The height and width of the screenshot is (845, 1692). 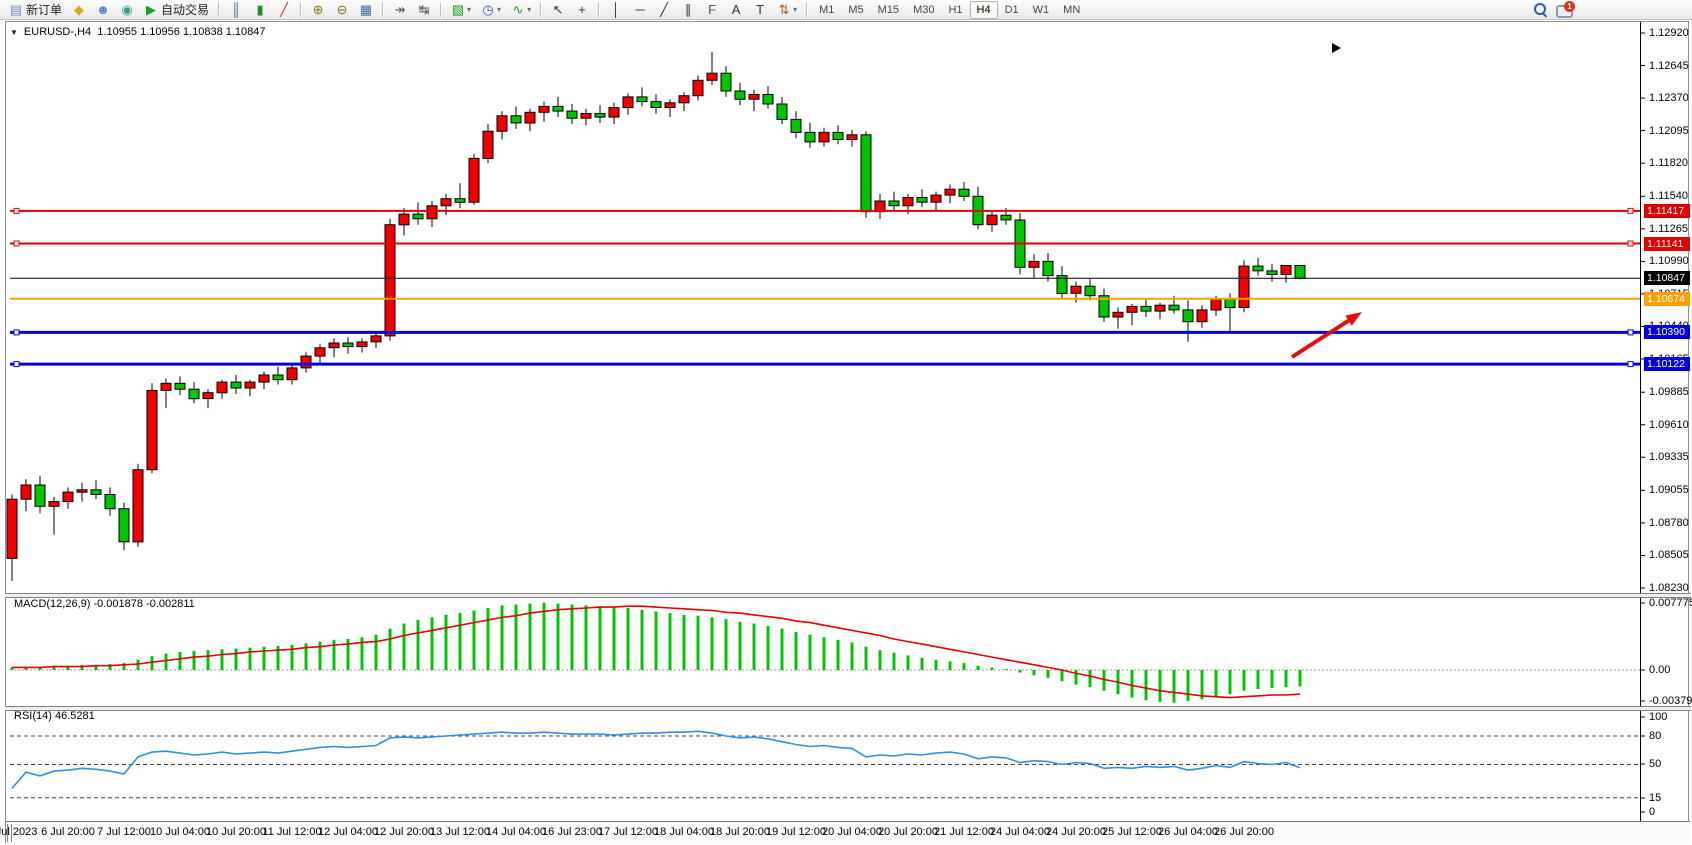 I want to click on zoom-in-button: ⊕, so click(x=318, y=10).